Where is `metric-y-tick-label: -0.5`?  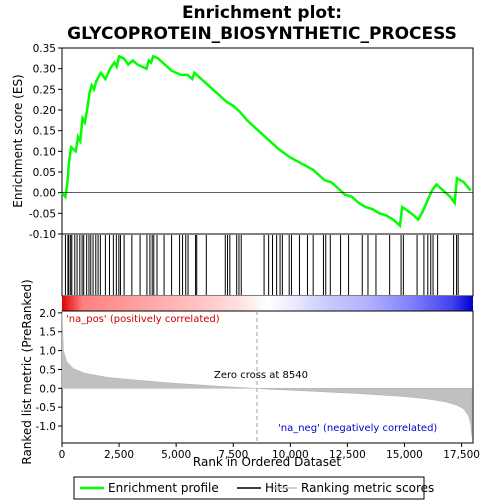
metric-y-tick-label: -0.5 is located at coordinates (46, 408).